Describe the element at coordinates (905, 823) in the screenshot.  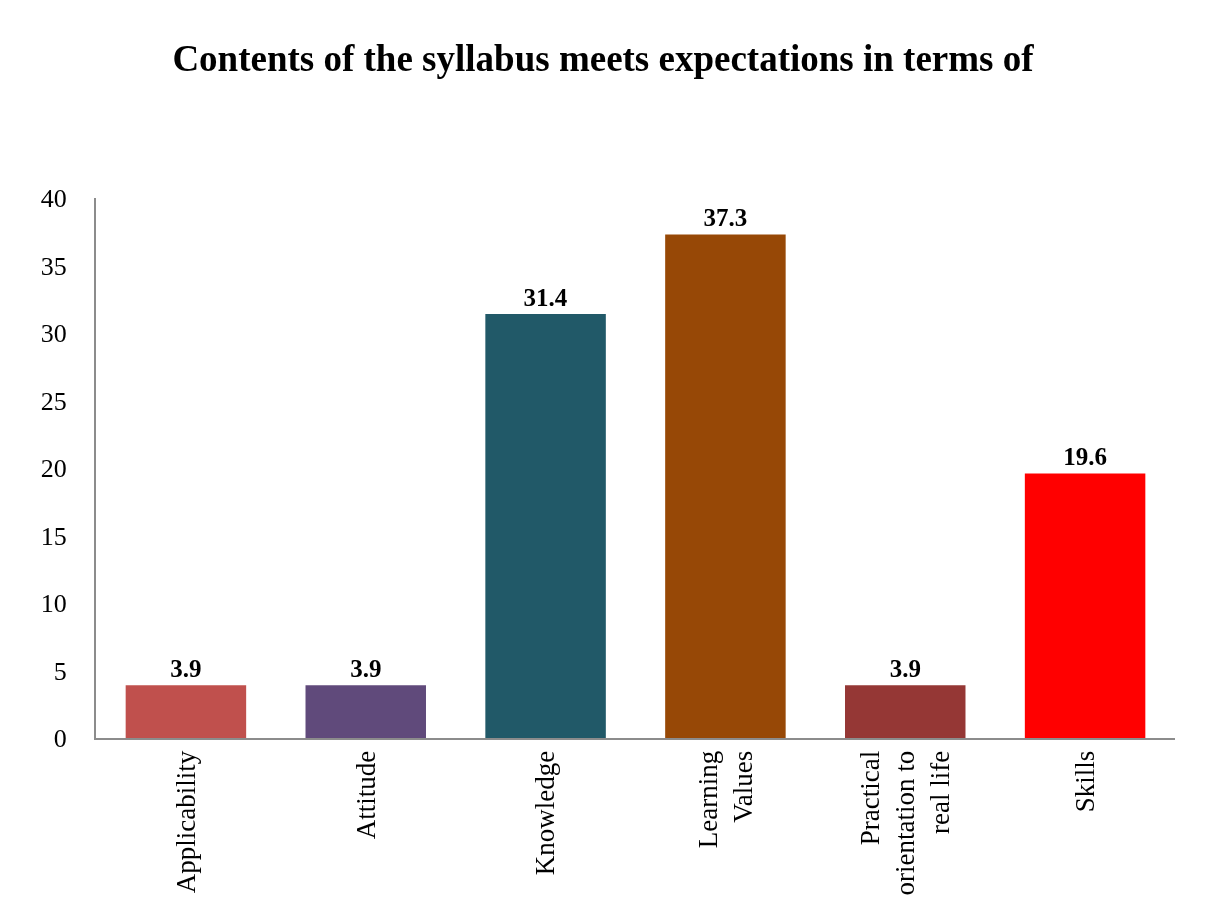
I see `x-tick-label: Practical orientation to real life` at that location.